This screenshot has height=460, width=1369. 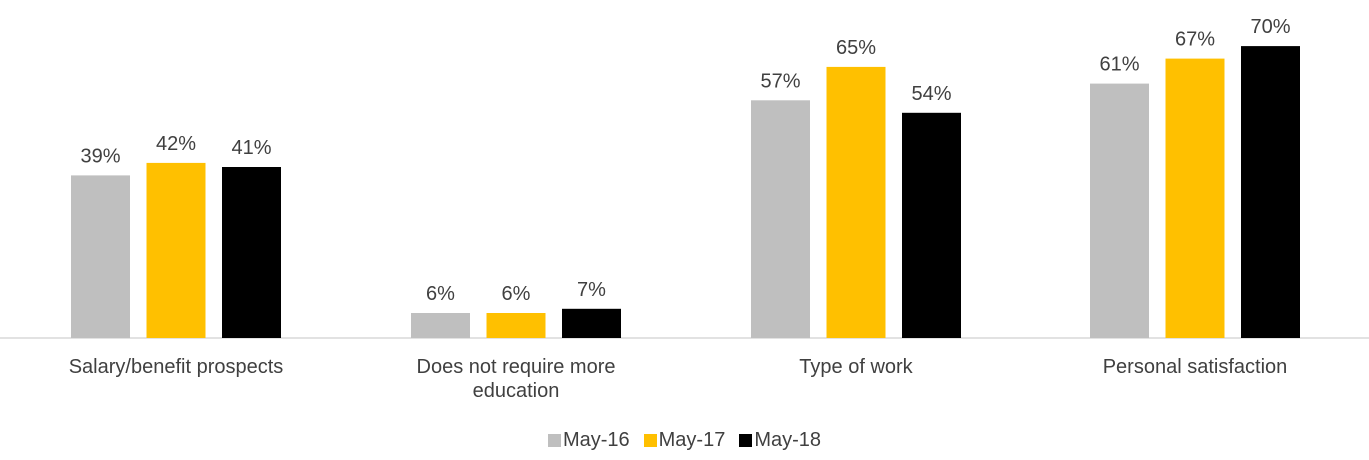 What do you see at coordinates (176, 367) in the screenshot?
I see `category-label-0-line-0: Salary/benefit prospects` at bounding box center [176, 367].